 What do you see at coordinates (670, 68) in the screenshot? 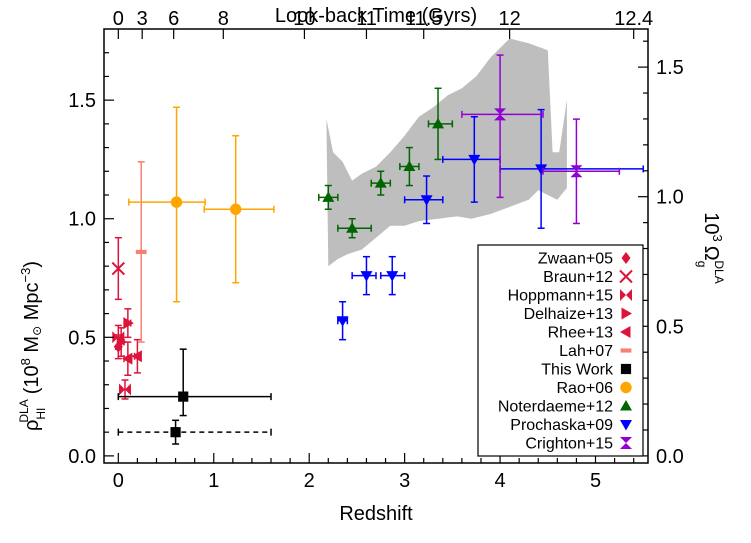
I see `right-y-tick-label: 1.5` at bounding box center [670, 68].